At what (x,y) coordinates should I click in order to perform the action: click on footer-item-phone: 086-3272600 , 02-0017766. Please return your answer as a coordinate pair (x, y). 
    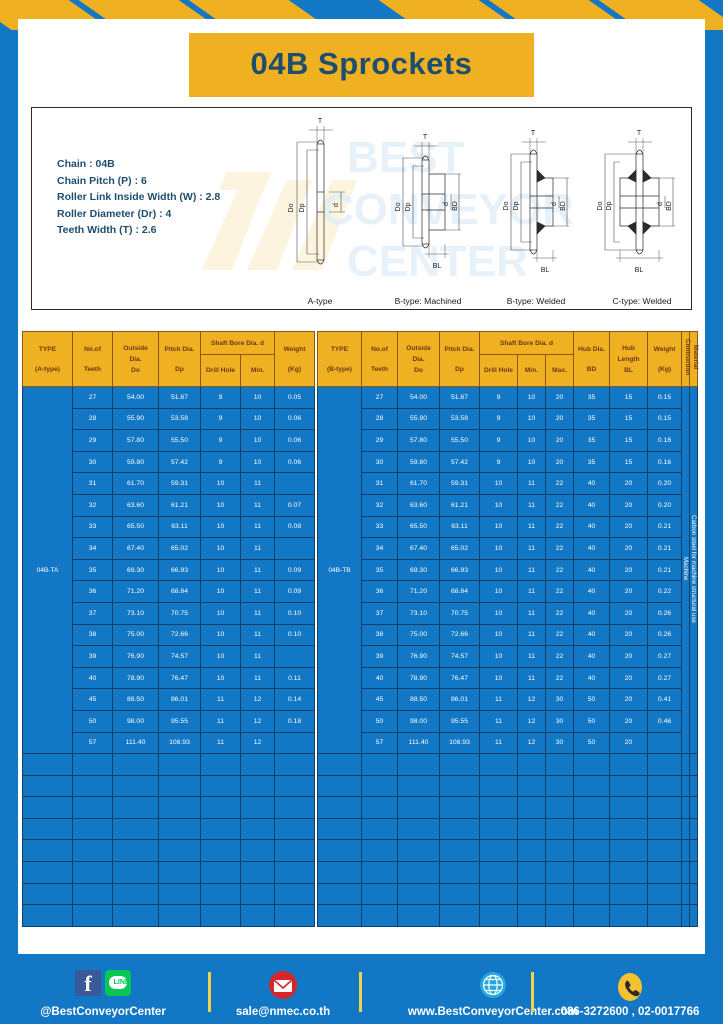
    Looking at the image, I should click on (630, 994).